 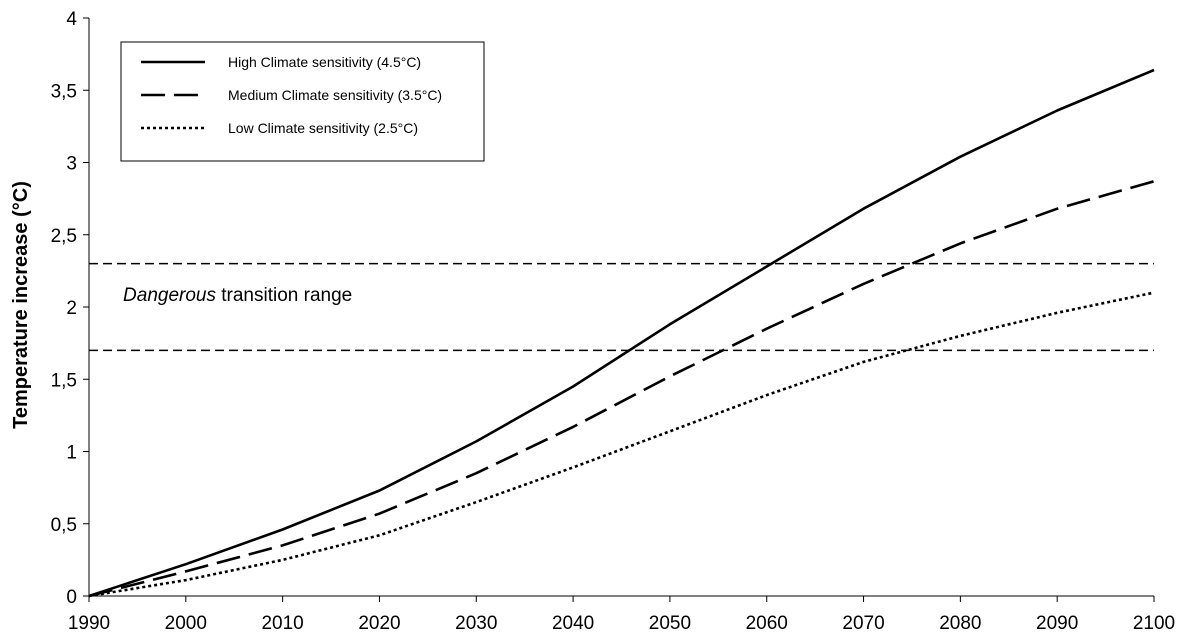 What do you see at coordinates (71, 164) in the screenshot?
I see `y-tick-label: 3` at bounding box center [71, 164].